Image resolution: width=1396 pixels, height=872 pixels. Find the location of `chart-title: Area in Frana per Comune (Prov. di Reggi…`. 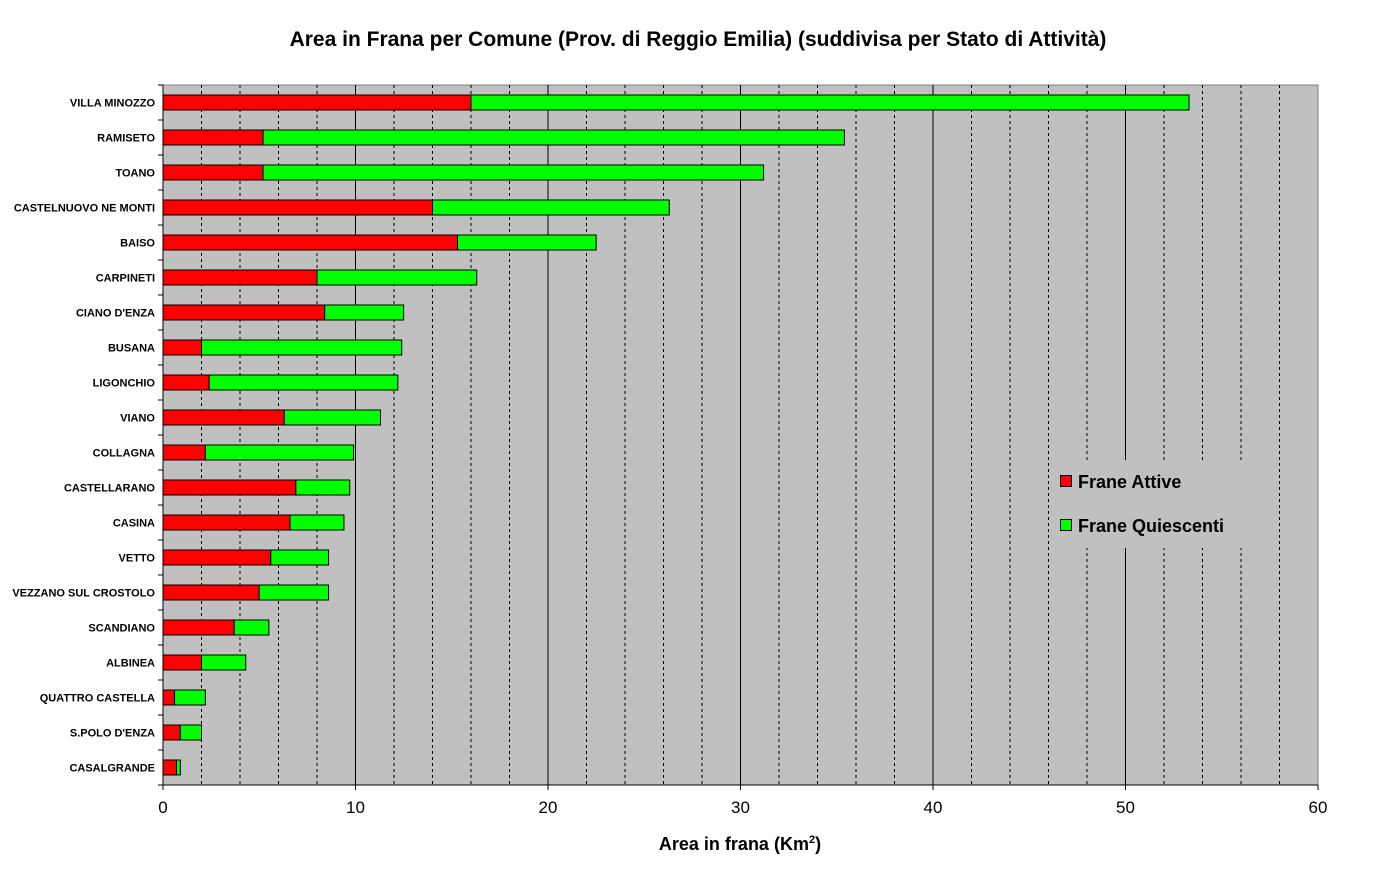

chart-title: Area in Frana per Comune (Prov. di Reggi… is located at coordinates (698, 39).